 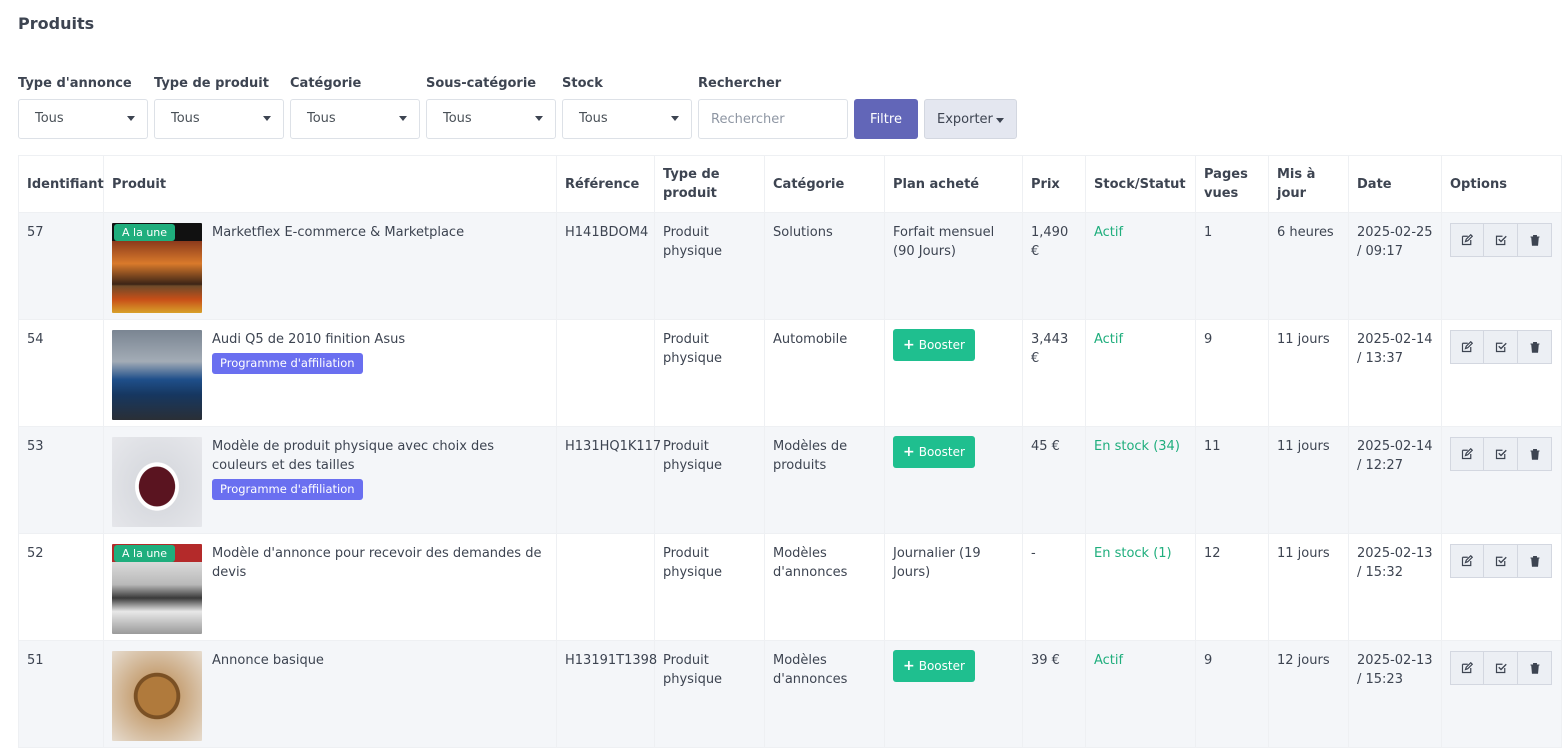 I want to click on subcategory-label: Sous-catégorie, so click(x=481, y=83).